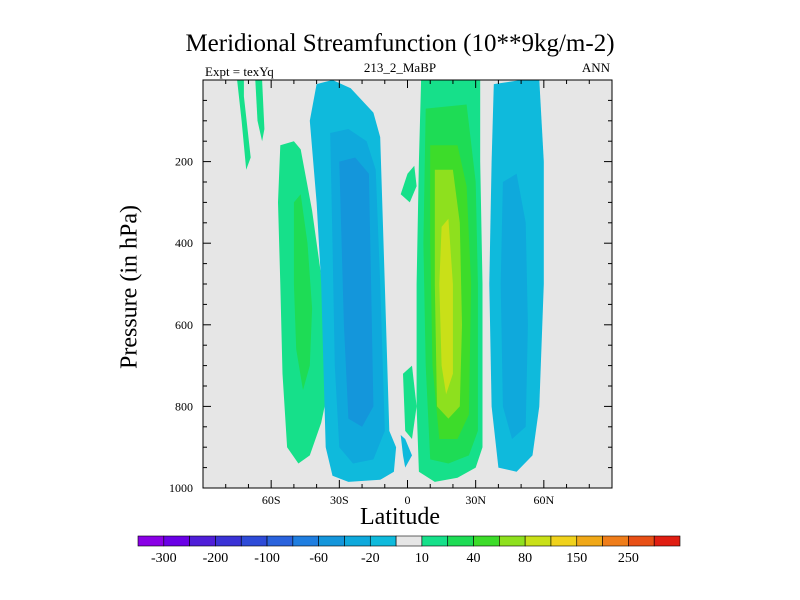 The width and height of the screenshot is (800, 600). Describe the element at coordinates (543, 500) in the screenshot. I see `x-tick-label: 60N` at that location.